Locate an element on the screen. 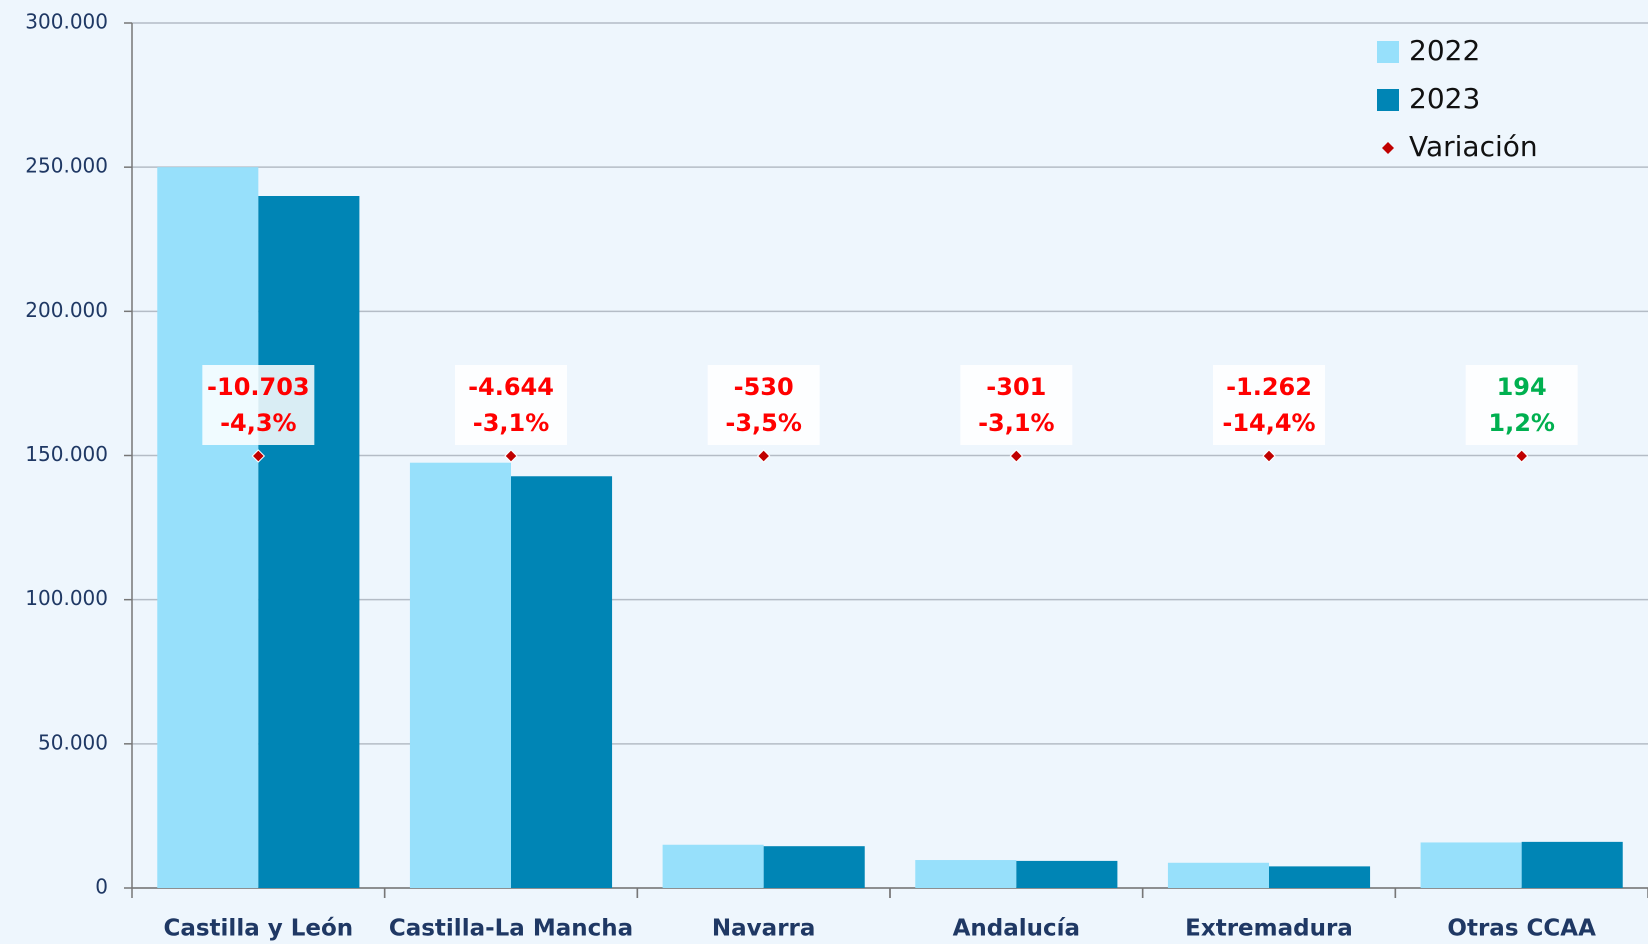  y-tick-label: 200.000 is located at coordinates (66, 310).